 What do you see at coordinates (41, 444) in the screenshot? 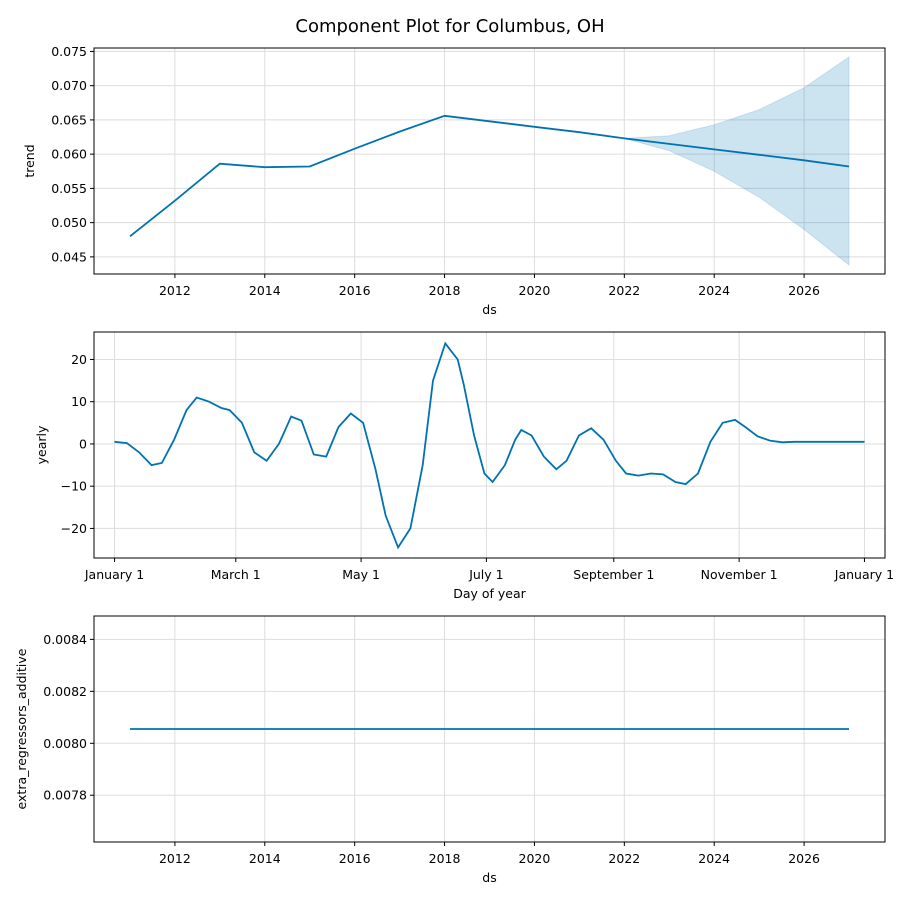
I see `y-axis-label: yearly` at bounding box center [41, 444].